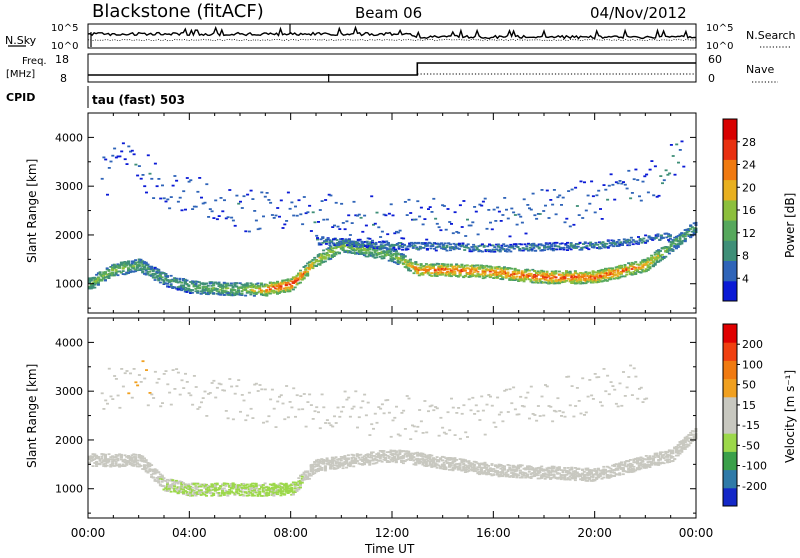 This screenshot has height=558, width=800. I want to click on freq-left-tick-top: 18, so click(62, 59).